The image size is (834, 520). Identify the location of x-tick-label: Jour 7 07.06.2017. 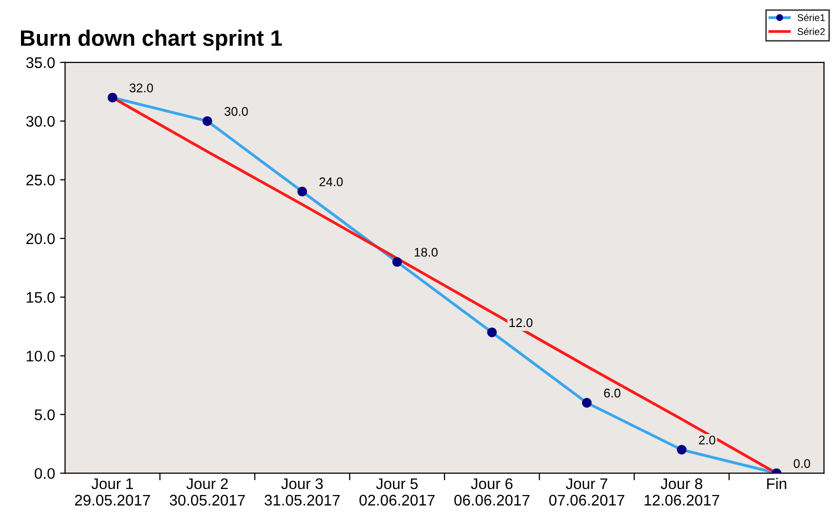
(586, 492).